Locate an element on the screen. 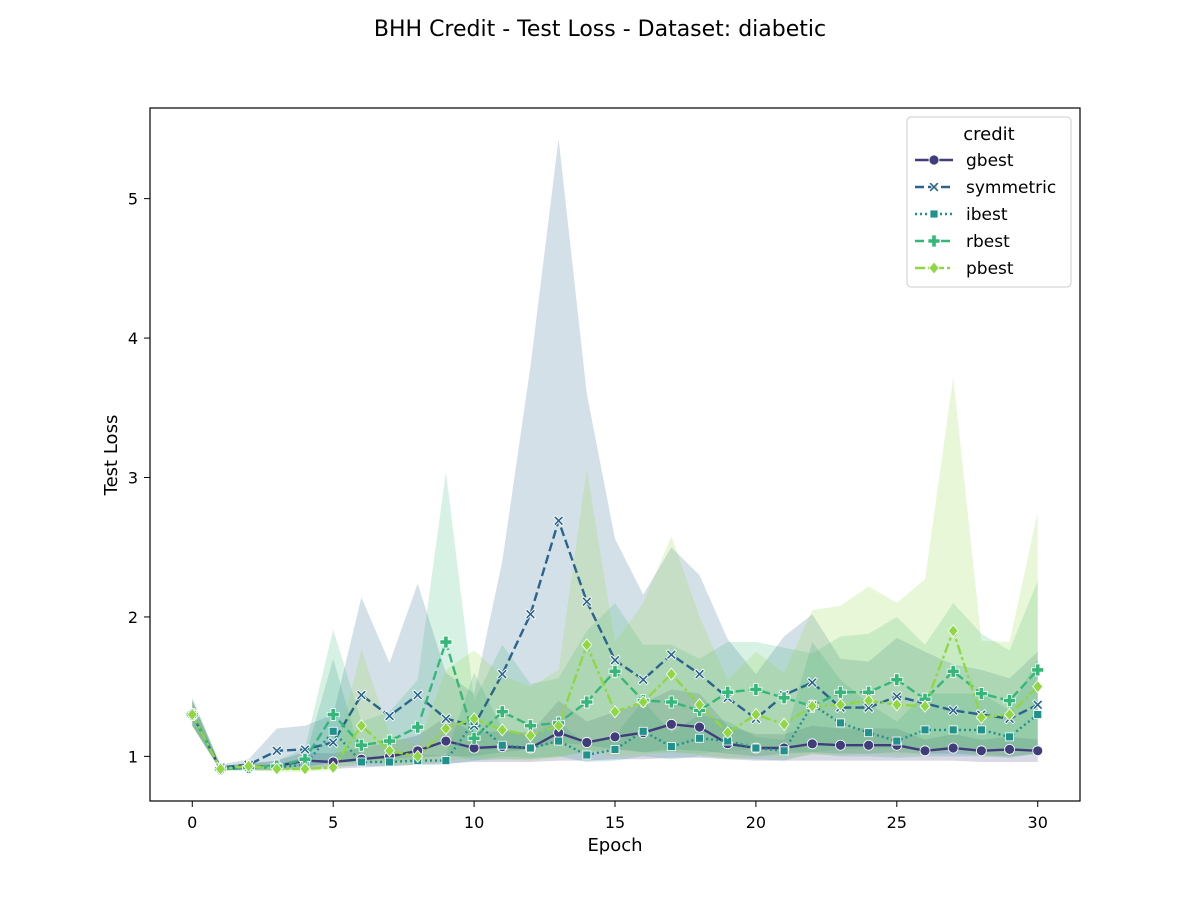 This screenshot has height=900, width=1200. y-tick-label: 3 is located at coordinates (133, 478).